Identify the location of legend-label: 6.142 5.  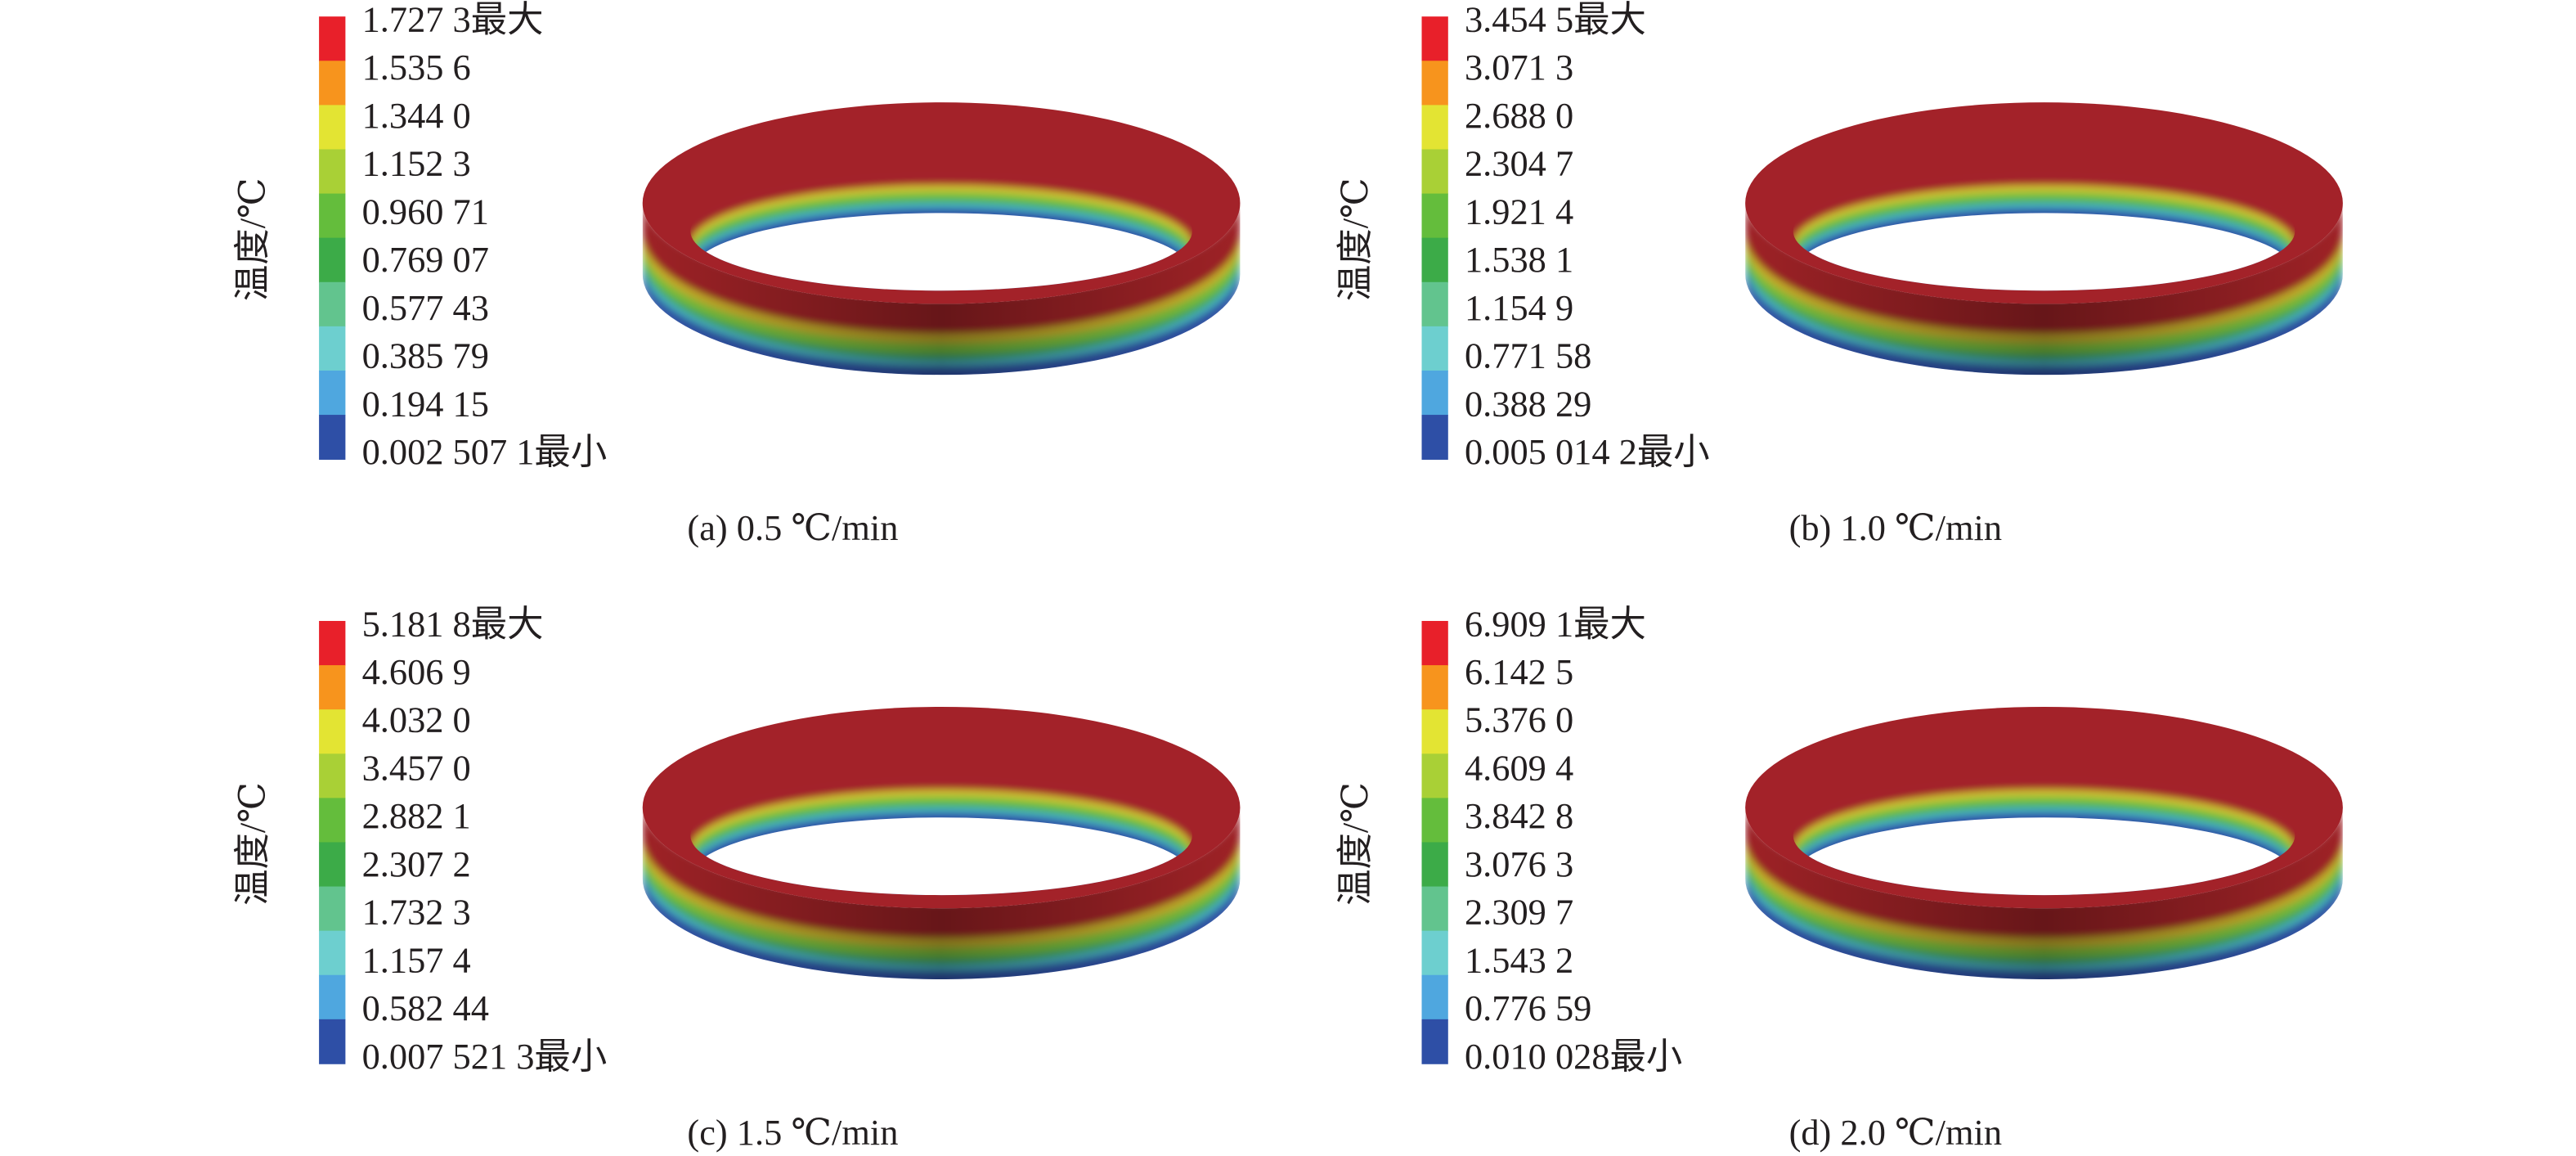
(1519, 671).